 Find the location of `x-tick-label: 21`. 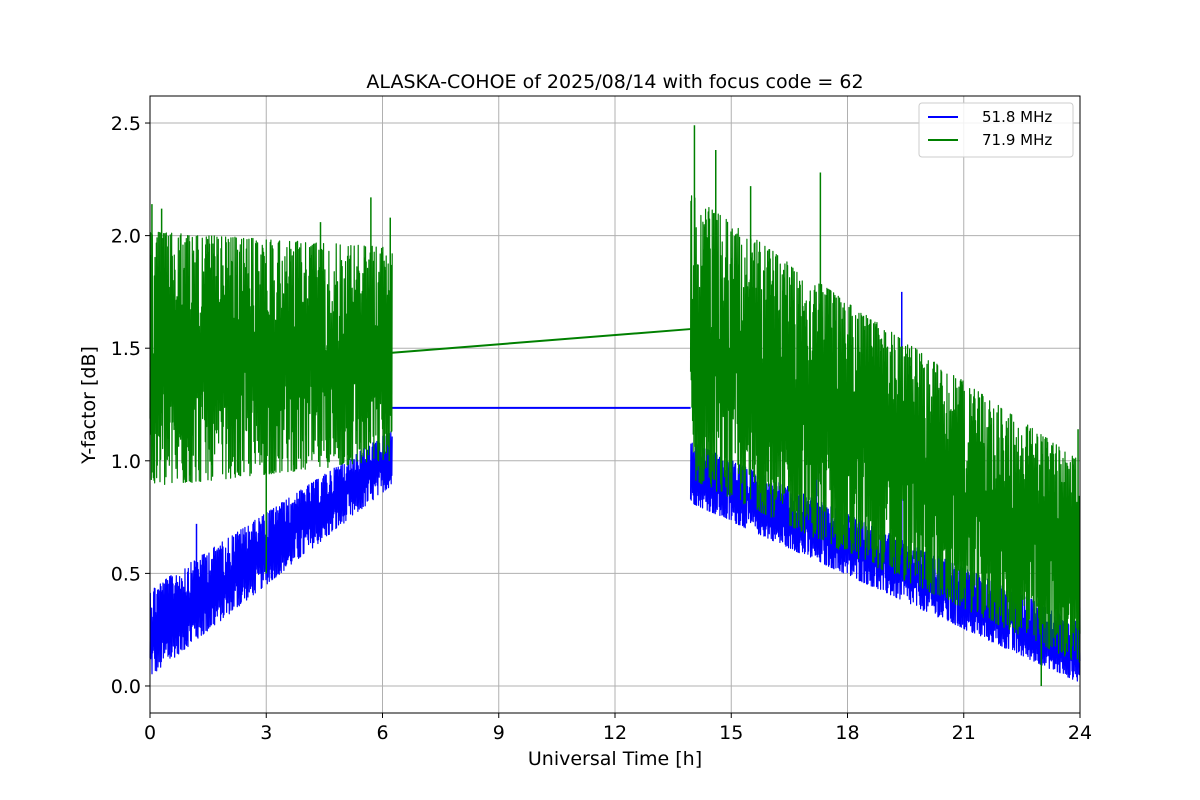

x-tick-label: 21 is located at coordinates (964, 733).